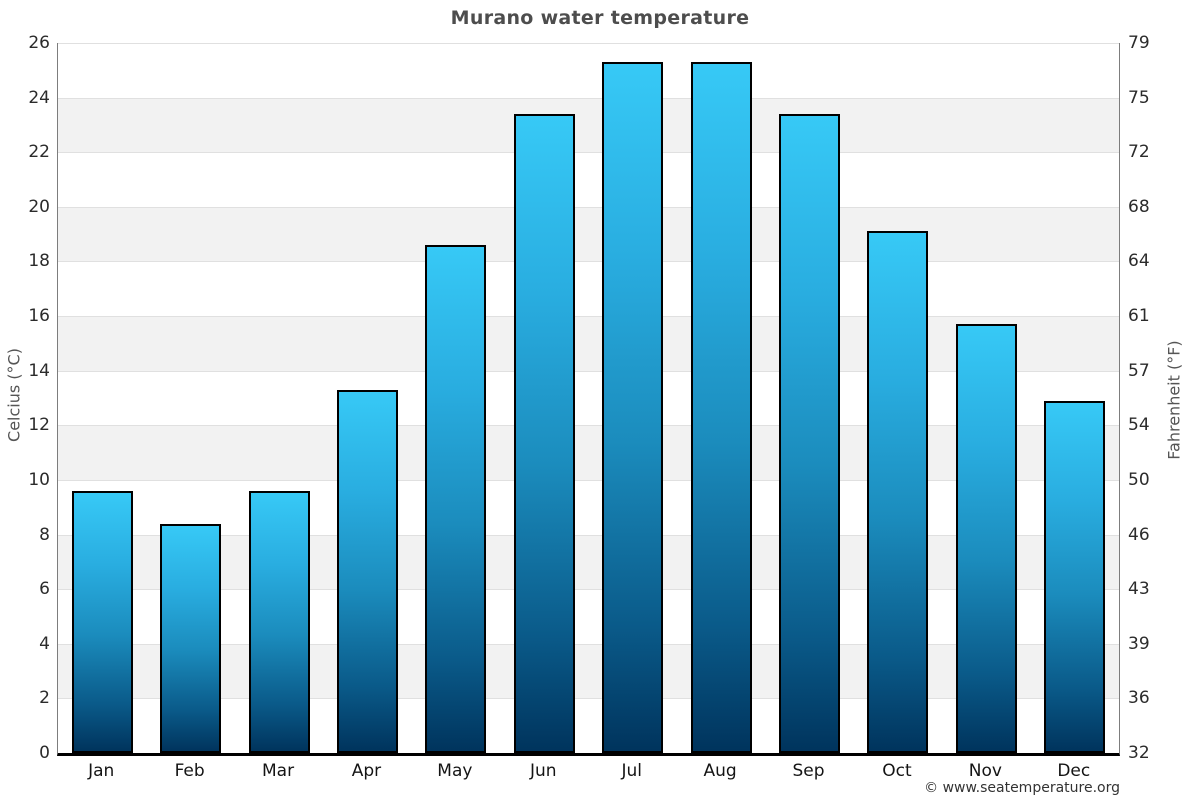 The height and width of the screenshot is (800, 1200). Describe the element at coordinates (544, 433) in the screenshot. I see `bar-jun` at that location.